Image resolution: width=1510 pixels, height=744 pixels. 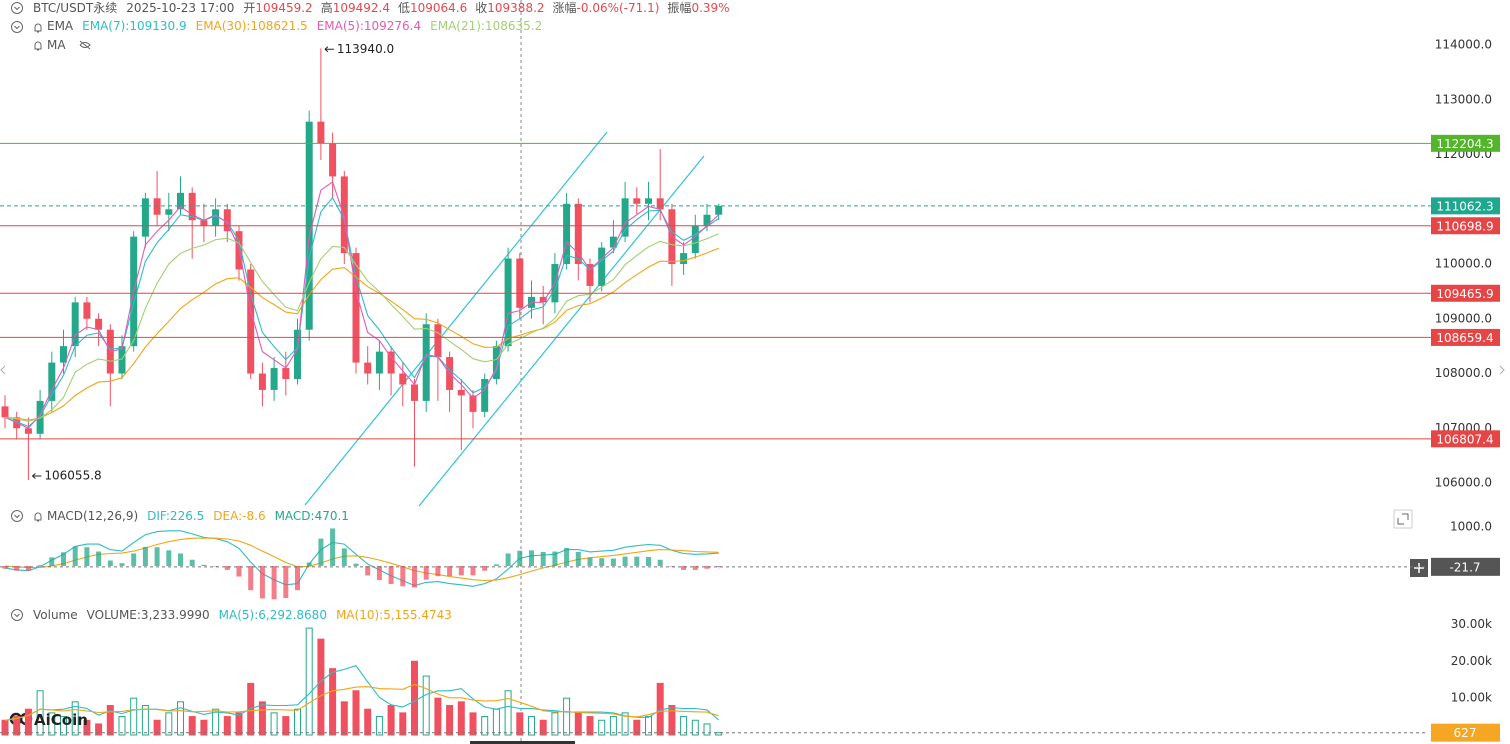 I want to click on panel-toggles, so click(x=51, y=311).